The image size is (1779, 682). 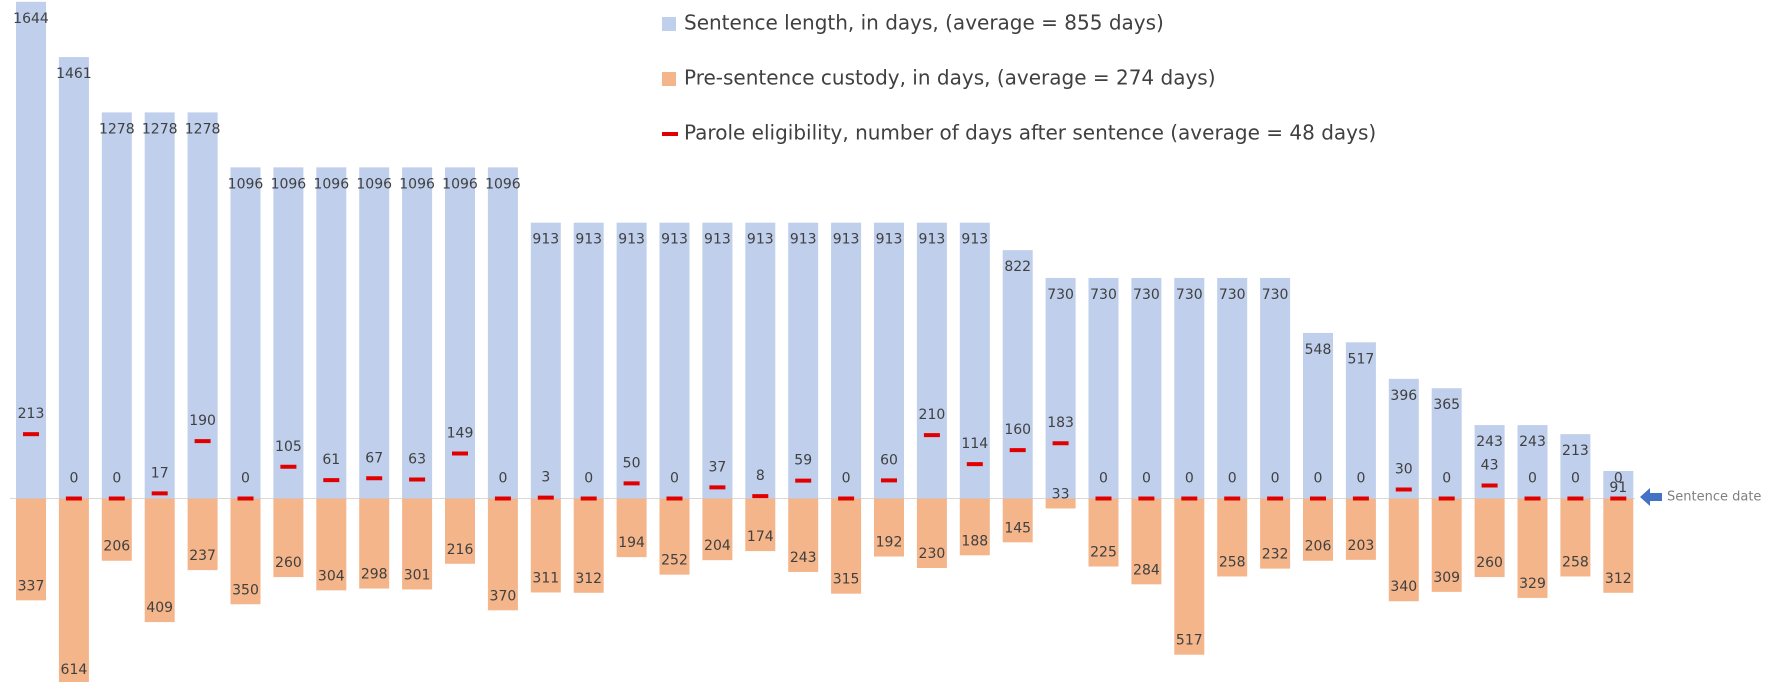 I want to click on parole-label: 183, so click(x=1060, y=423).